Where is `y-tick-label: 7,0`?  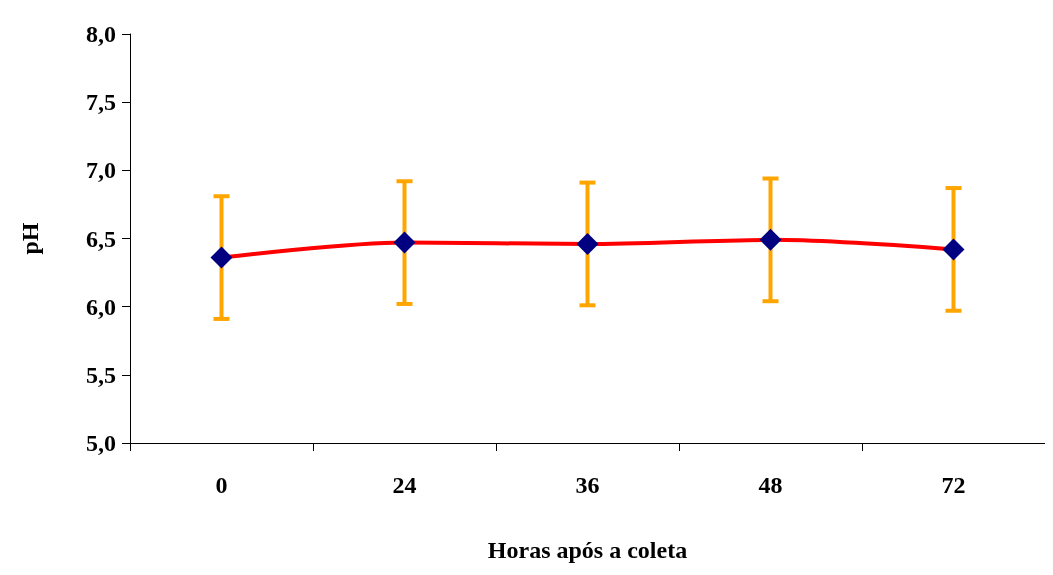
y-tick-label: 7,0 is located at coordinates (101, 170).